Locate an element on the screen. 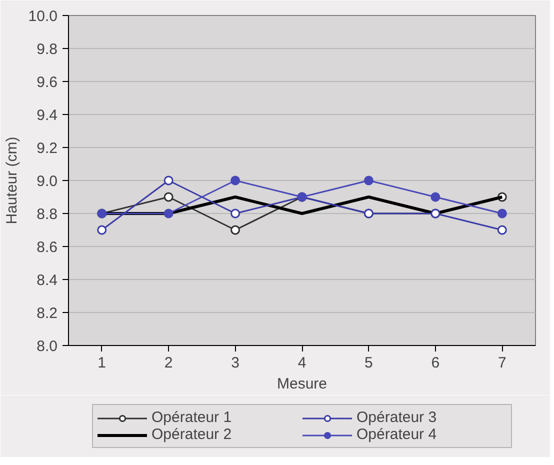 The image size is (554, 465). x-tick-label: 4 is located at coordinates (302, 363).